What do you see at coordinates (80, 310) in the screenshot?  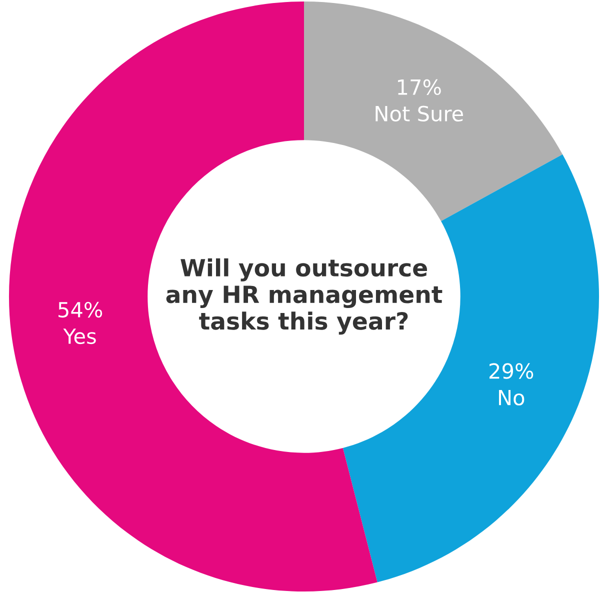 I see `data-label: 54%` at bounding box center [80, 310].